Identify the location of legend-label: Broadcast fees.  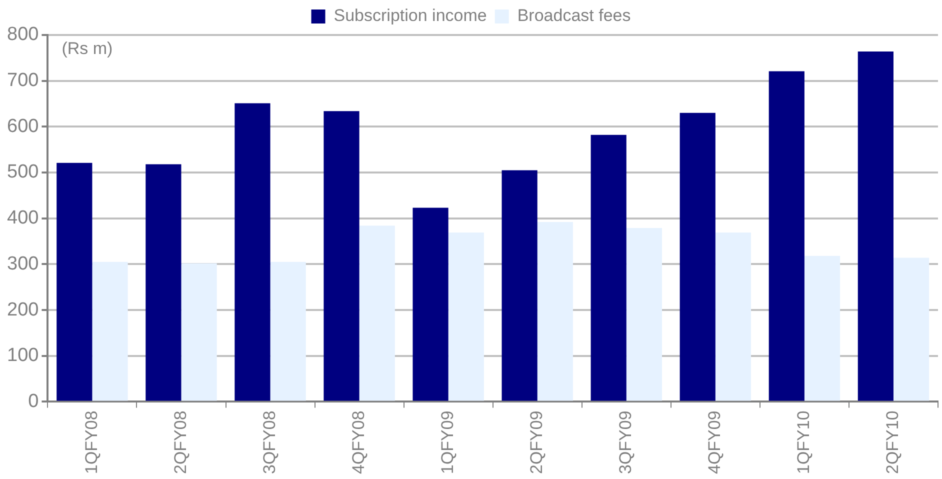
(574, 16).